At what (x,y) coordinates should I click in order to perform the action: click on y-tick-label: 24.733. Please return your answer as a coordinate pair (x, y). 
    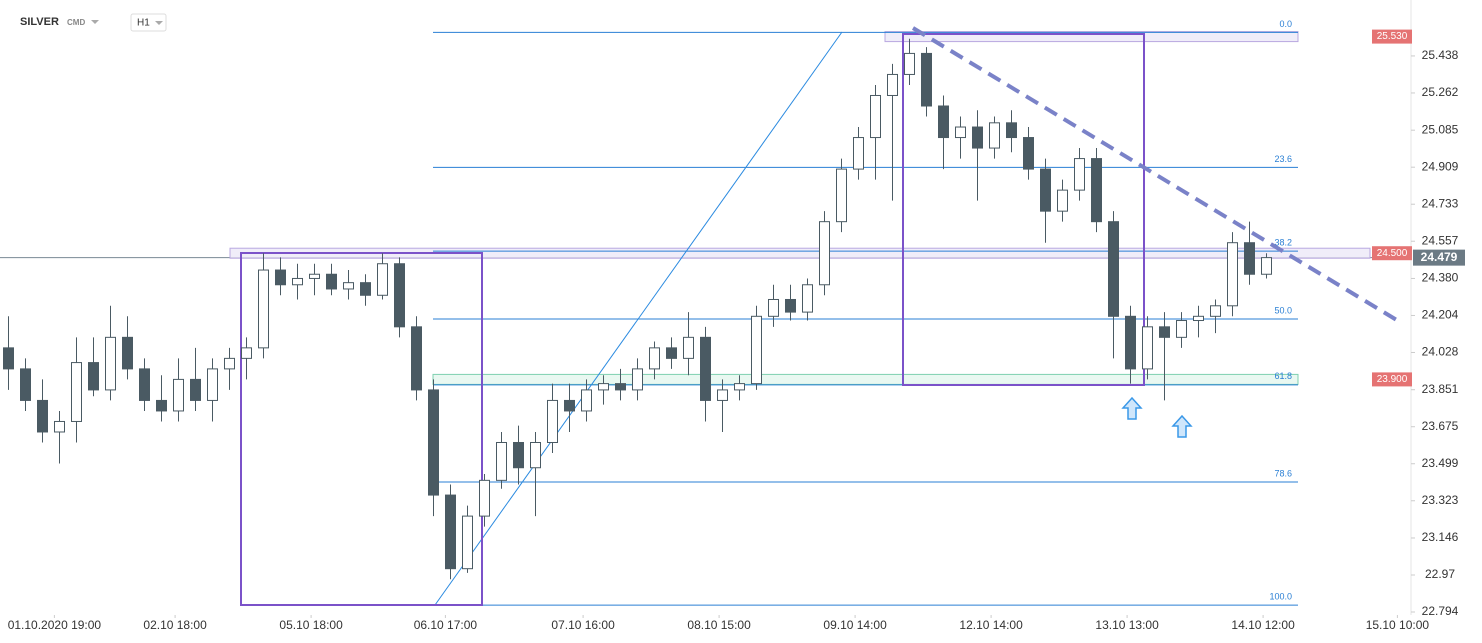
    Looking at the image, I should click on (1440, 203).